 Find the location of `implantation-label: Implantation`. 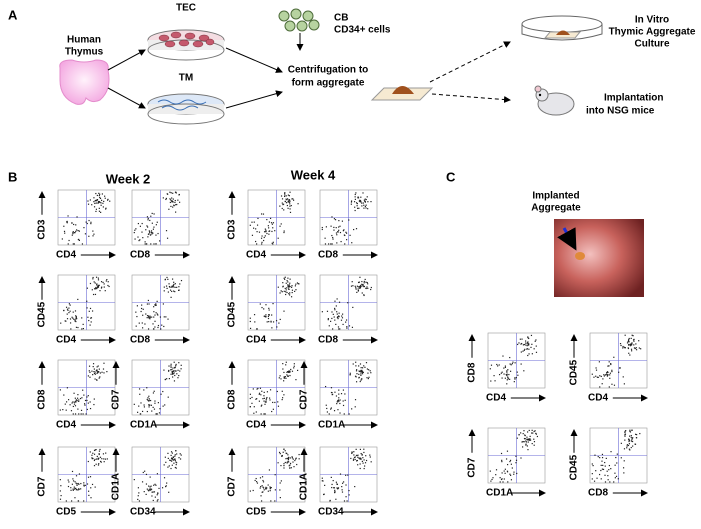

implantation-label: Implantation is located at coordinates (633, 98).